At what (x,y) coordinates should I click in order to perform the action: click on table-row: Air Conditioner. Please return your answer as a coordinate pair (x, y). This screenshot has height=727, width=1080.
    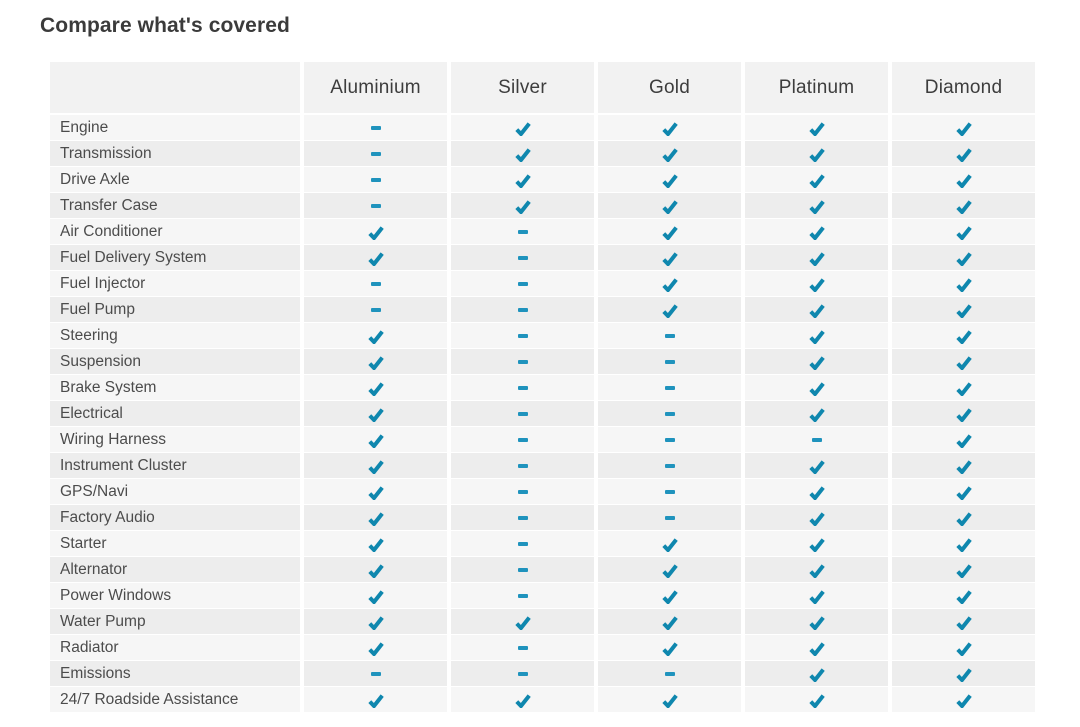
    Looking at the image, I should click on (542, 232).